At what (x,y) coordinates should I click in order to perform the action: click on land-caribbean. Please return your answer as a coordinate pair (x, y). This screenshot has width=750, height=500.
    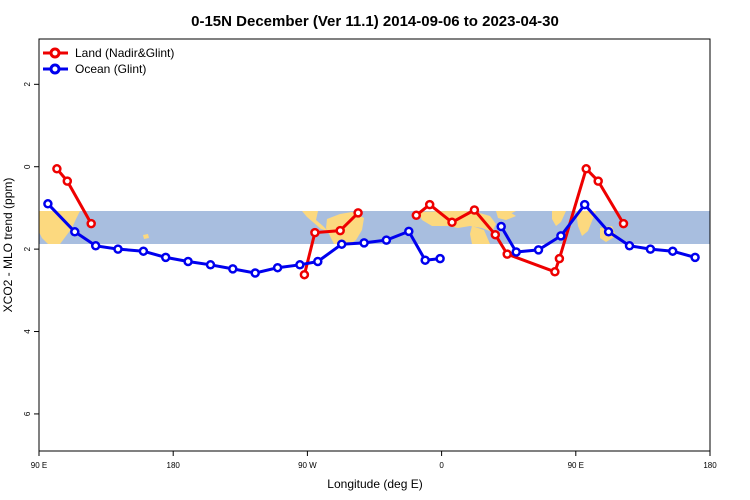
    Looking at the image, I should click on (348, 214).